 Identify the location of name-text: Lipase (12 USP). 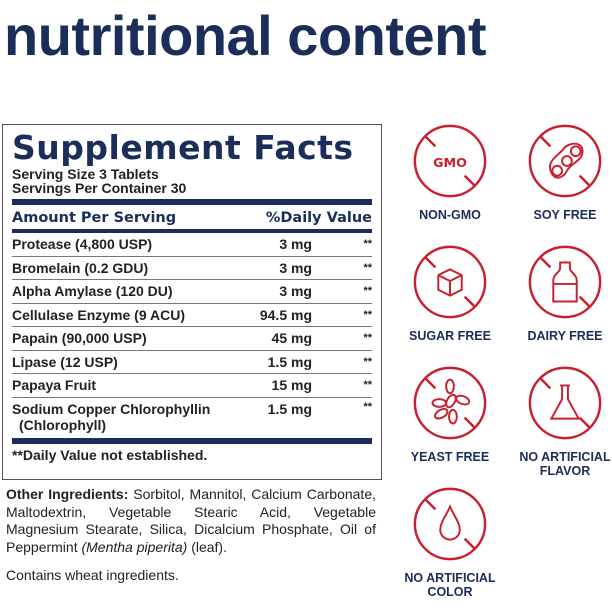
(65, 361).